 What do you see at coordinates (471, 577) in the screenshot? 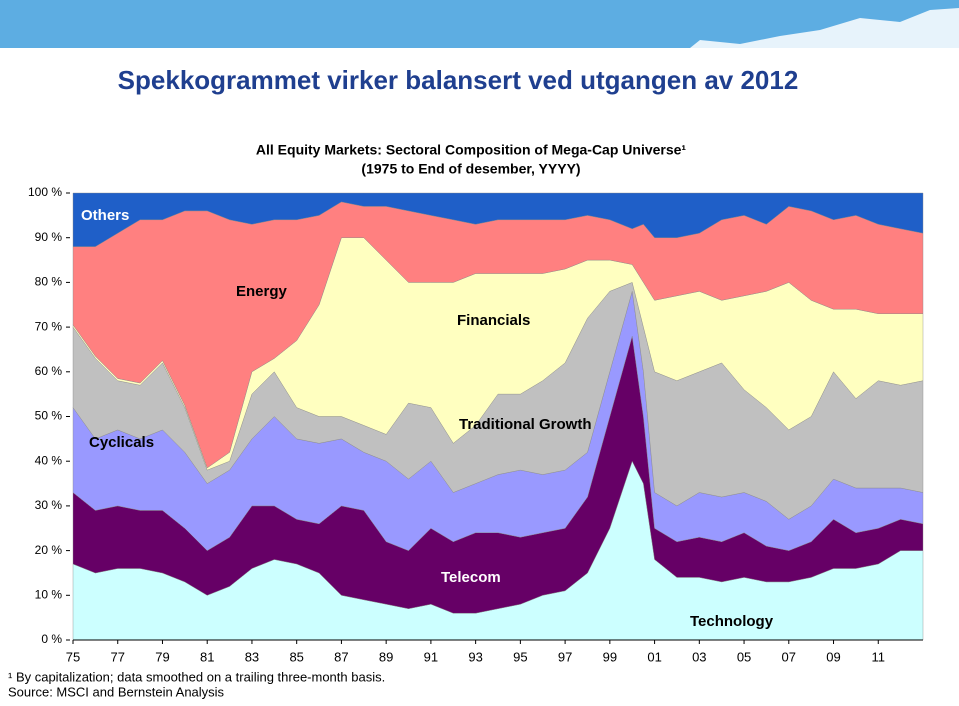
I see `series-label: Telecom` at bounding box center [471, 577].